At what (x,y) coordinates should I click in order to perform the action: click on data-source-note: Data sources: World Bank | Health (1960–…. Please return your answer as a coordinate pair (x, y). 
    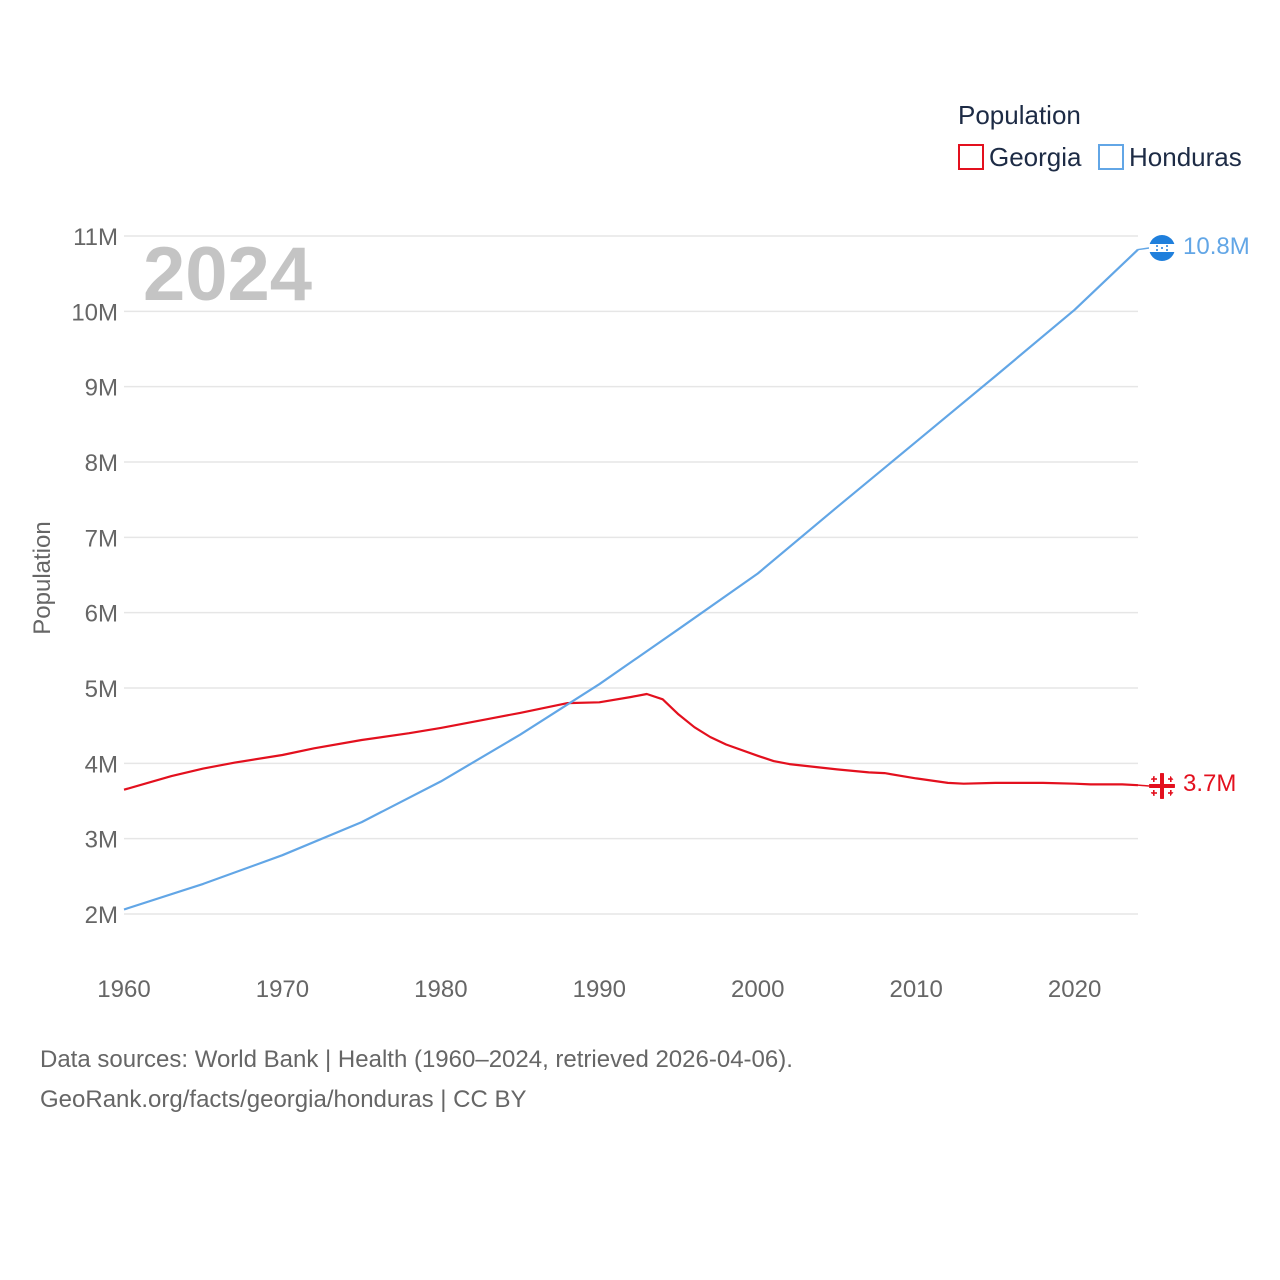
    Looking at the image, I should click on (416, 1059).